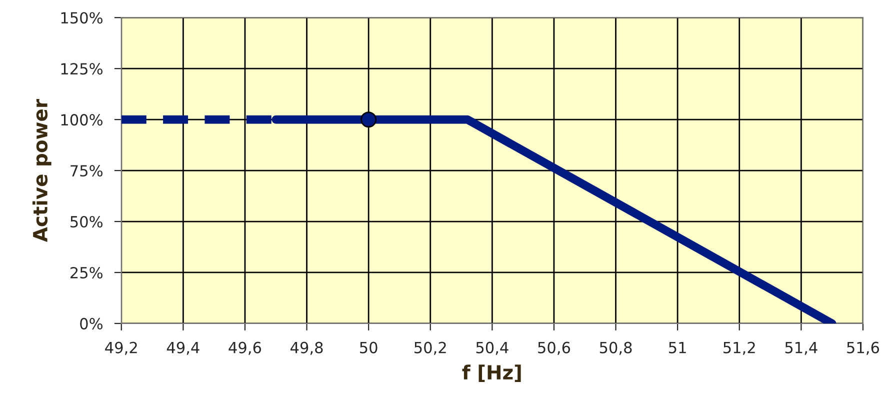 The width and height of the screenshot is (886, 419). What do you see at coordinates (491, 373) in the screenshot?
I see `x-axis-title: f [Hz]` at bounding box center [491, 373].